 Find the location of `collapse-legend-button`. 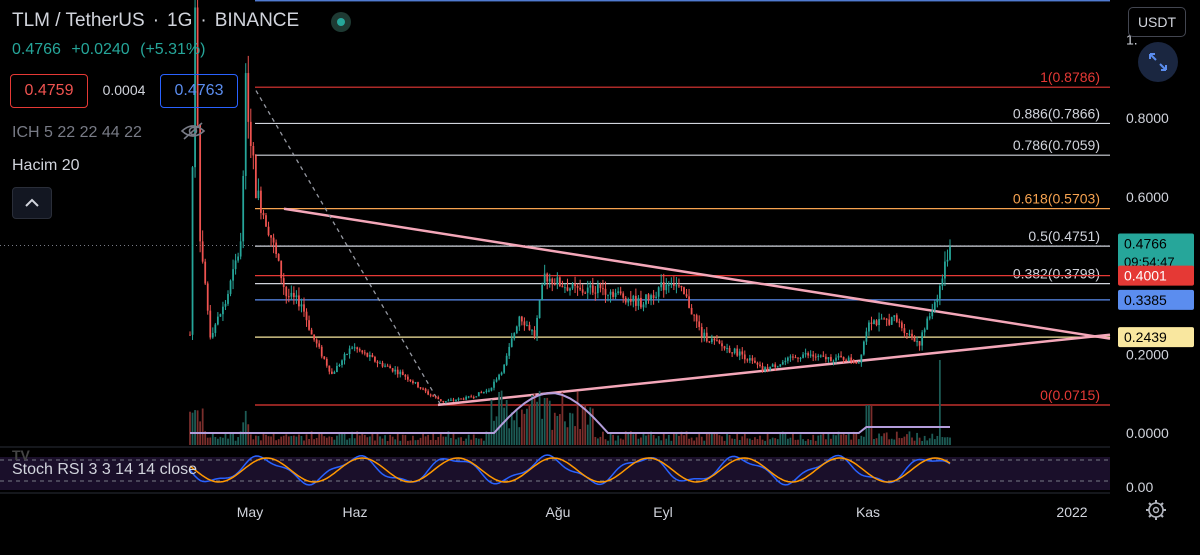

collapse-legend-button is located at coordinates (32, 203).